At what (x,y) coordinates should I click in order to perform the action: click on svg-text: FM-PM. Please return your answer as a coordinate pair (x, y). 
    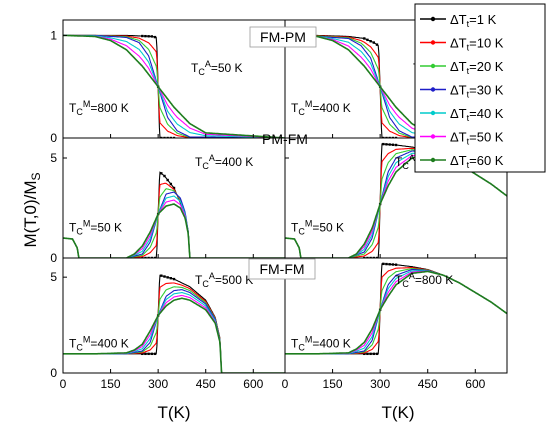
    Looking at the image, I should click on (283, 37).